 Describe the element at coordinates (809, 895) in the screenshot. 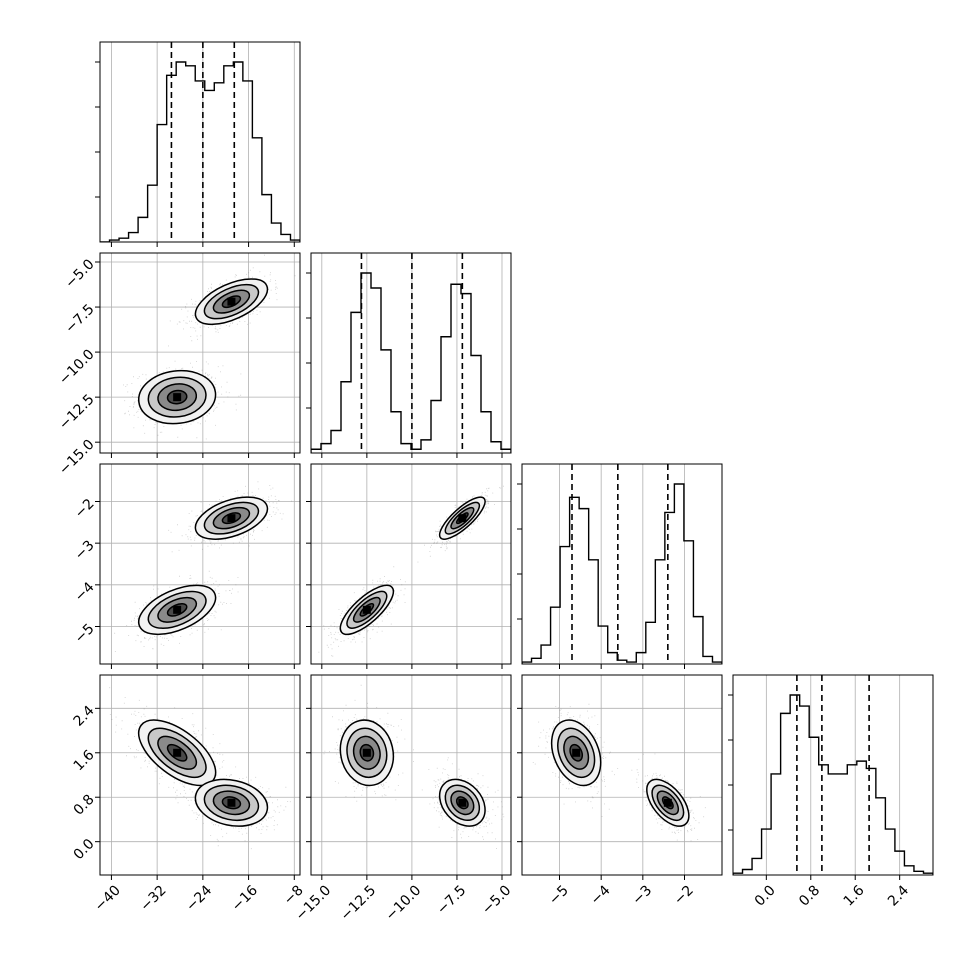

I see `x-tick-label: 0.8` at that location.